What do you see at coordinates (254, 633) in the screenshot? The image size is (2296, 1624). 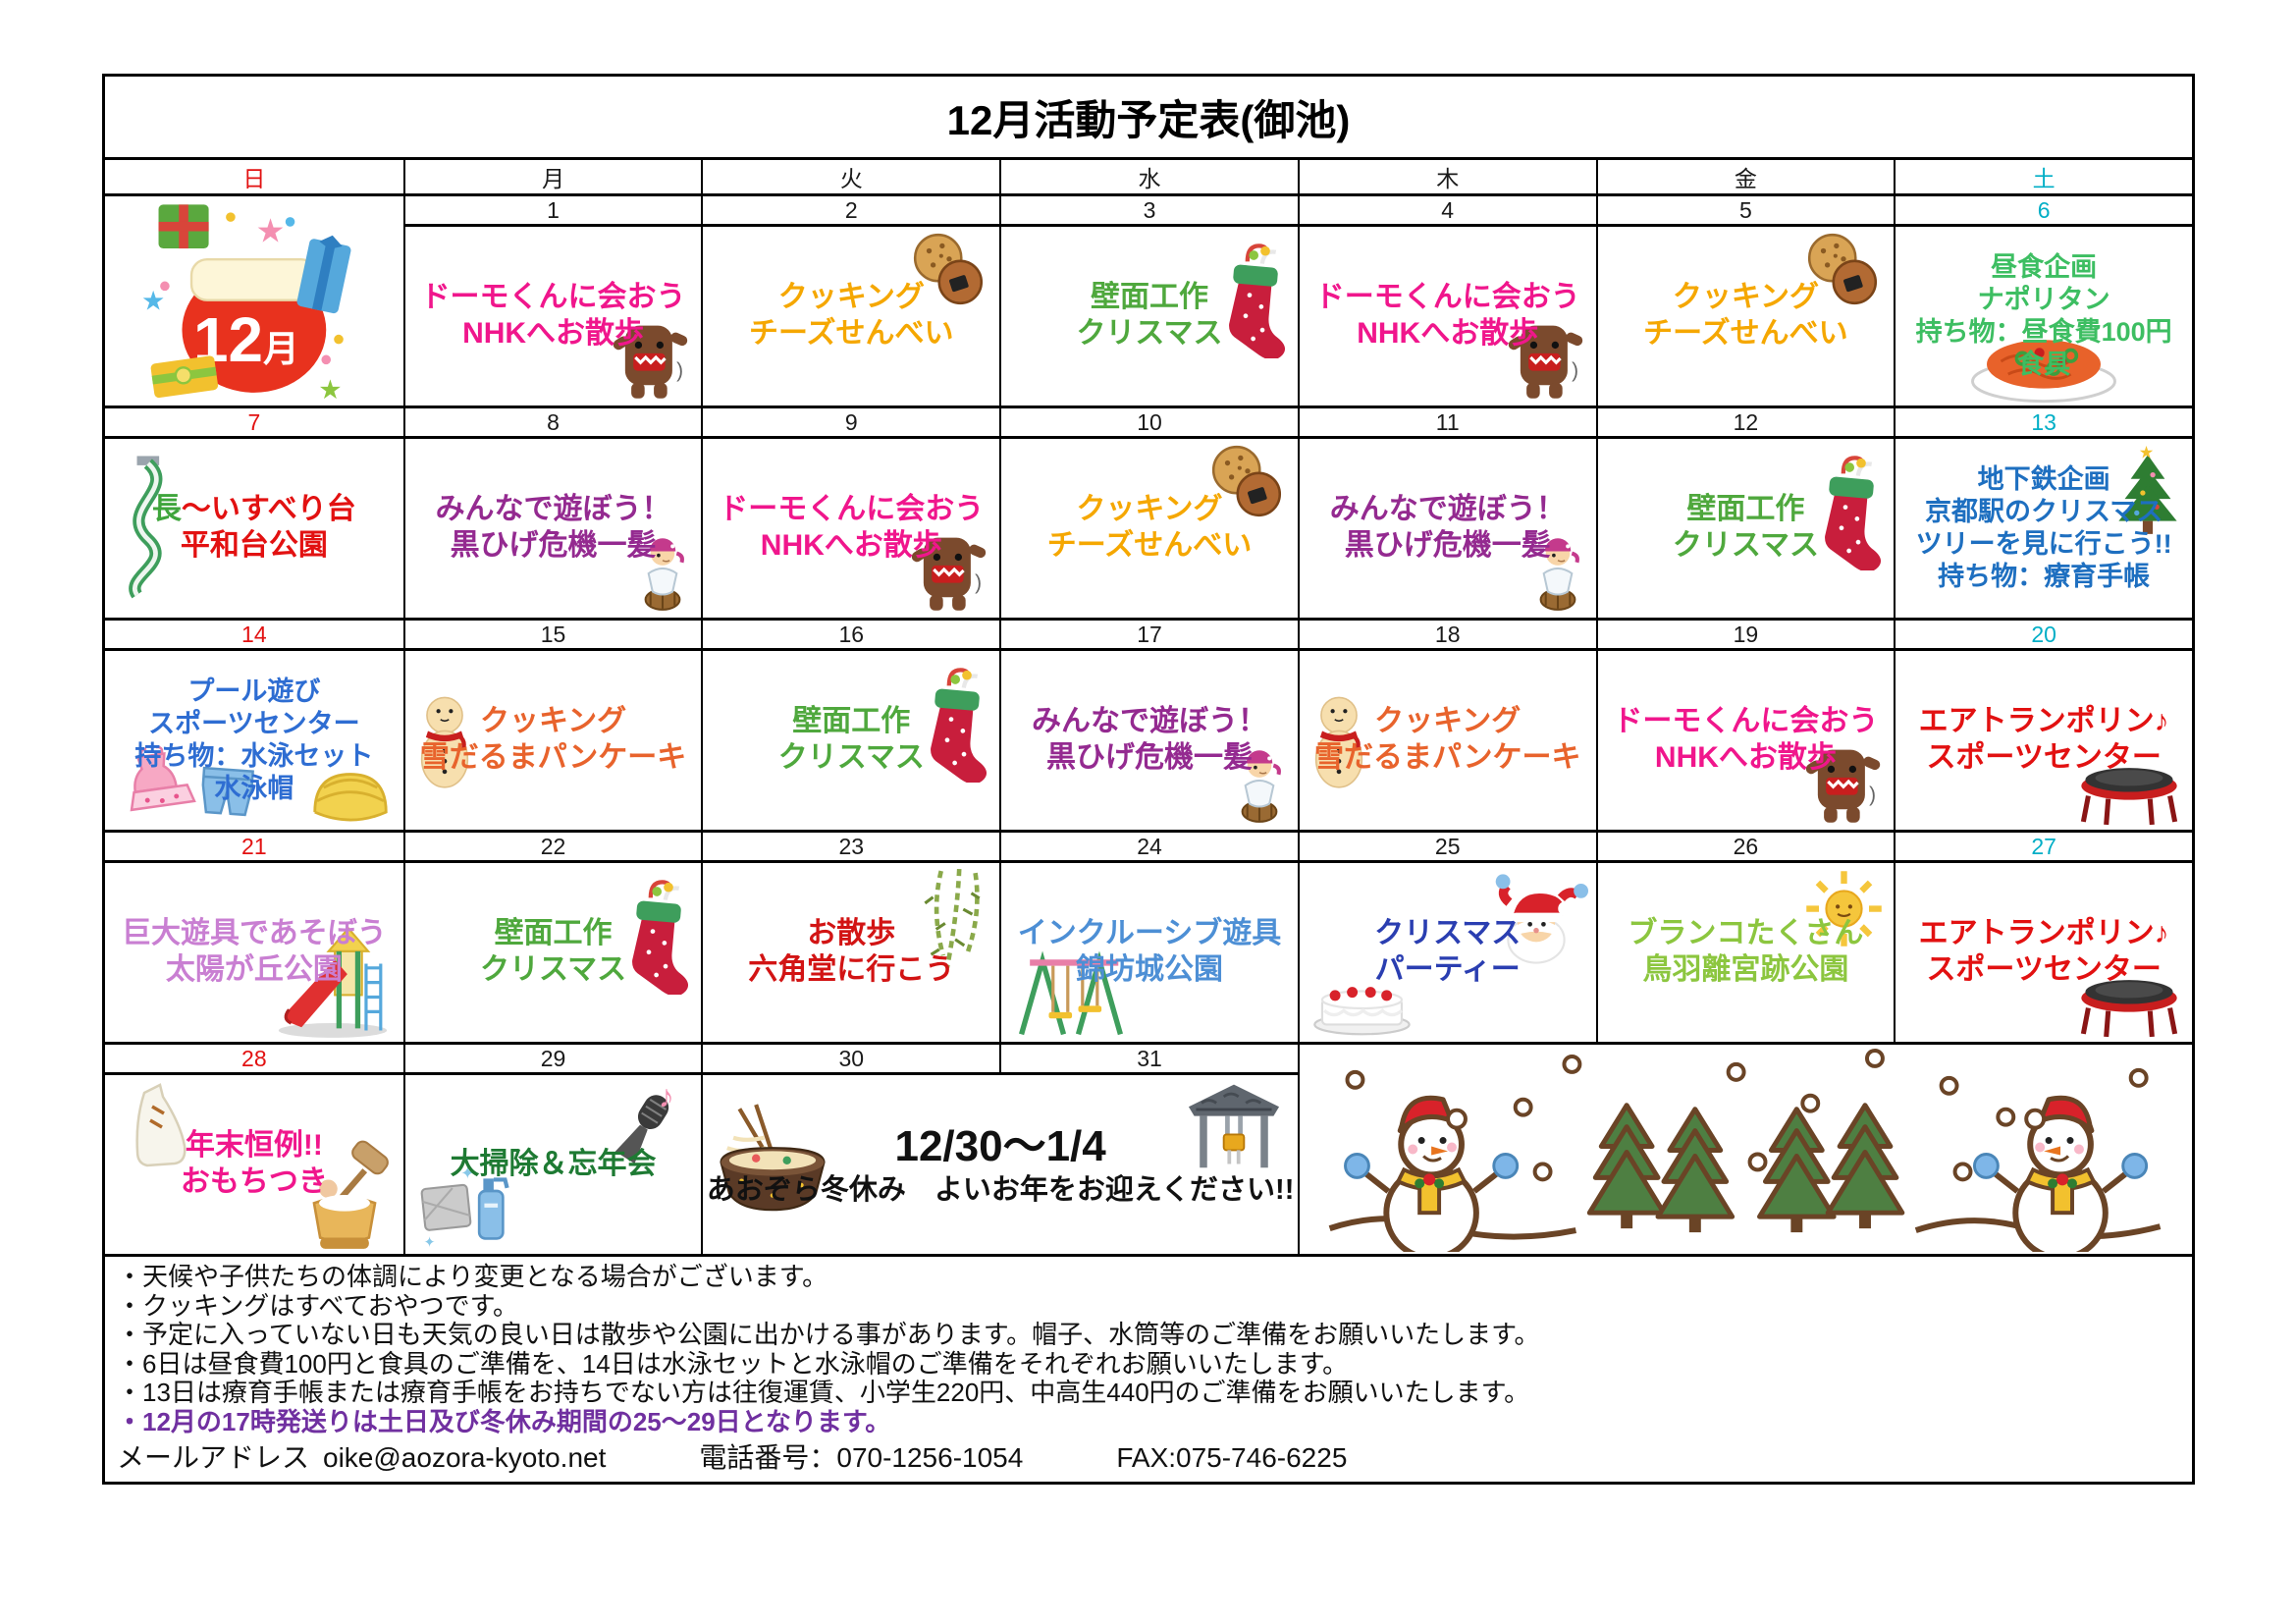 I see `date-cell-14: 14` at bounding box center [254, 633].